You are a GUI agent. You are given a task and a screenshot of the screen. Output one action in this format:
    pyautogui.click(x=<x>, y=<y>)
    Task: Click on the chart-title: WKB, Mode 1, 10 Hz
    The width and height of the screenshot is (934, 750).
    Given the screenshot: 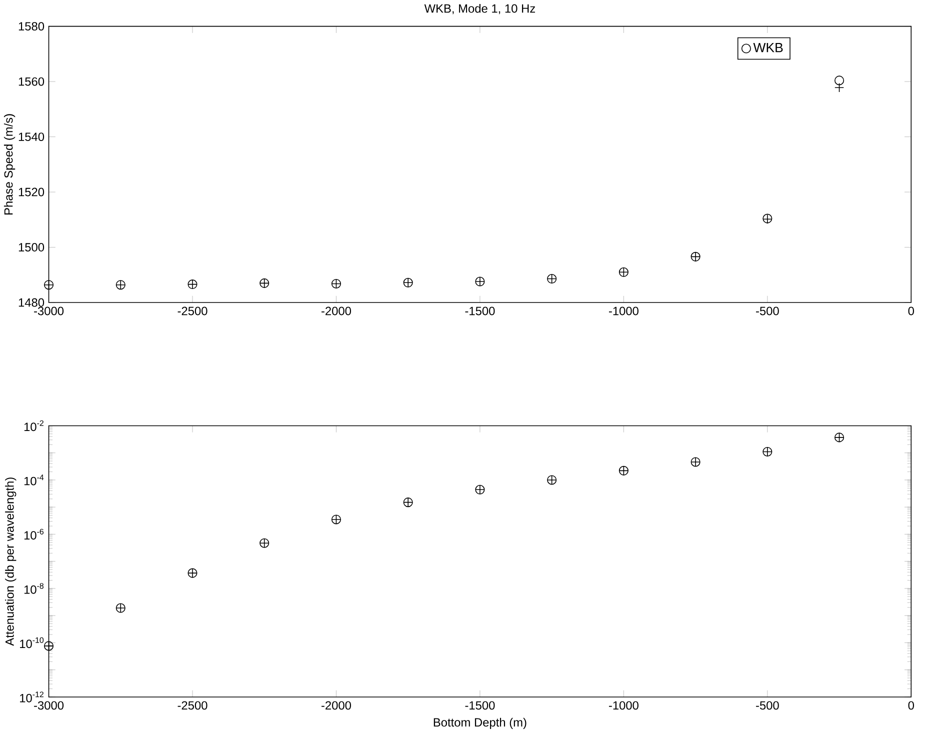 What is the action you would take?
    pyautogui.click(x=480, y=9)
    